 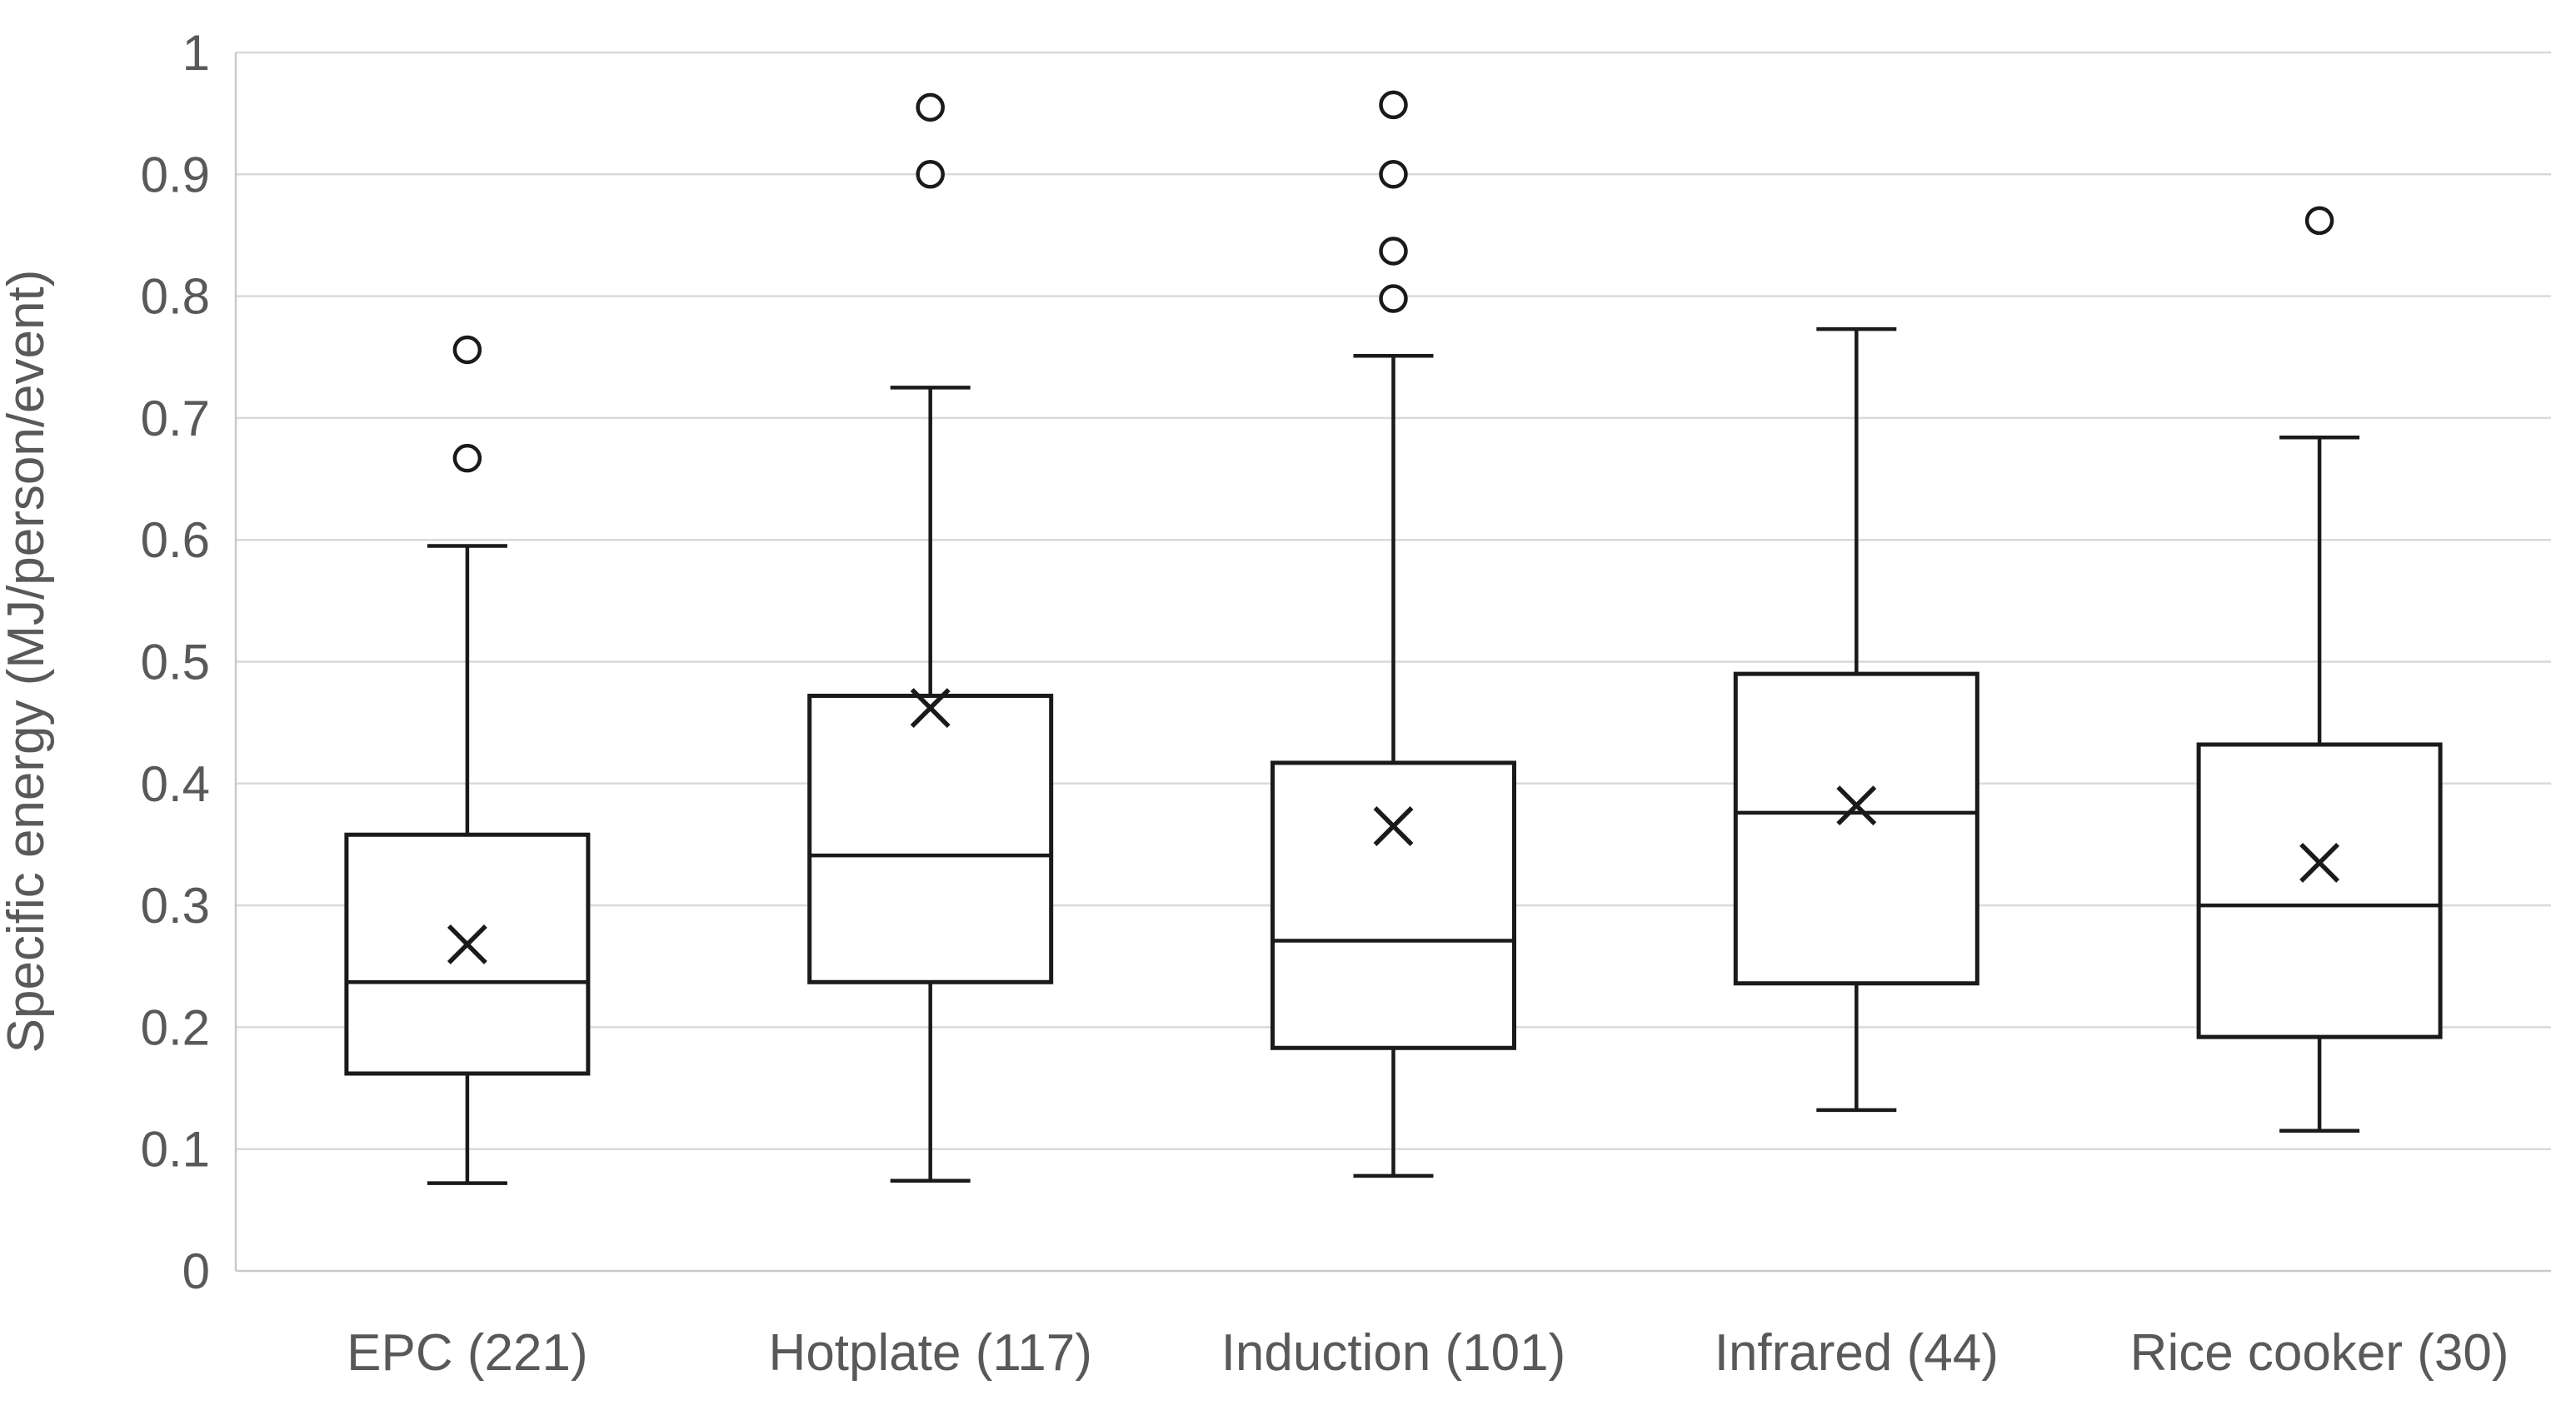 I want to click on y-tick-label: 0.6, so click(x=175, y=540).